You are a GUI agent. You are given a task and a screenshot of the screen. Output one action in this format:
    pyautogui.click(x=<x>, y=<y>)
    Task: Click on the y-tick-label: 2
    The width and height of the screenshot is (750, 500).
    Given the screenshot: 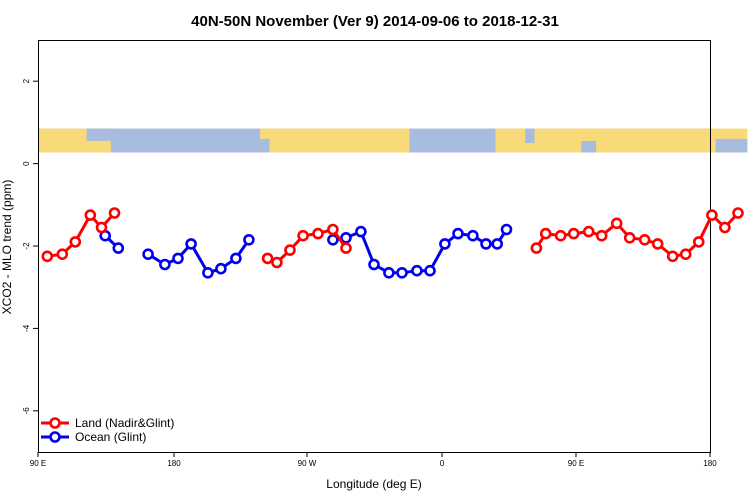 What is the action you would take?
    pyautogui.click(x=26, y=80)
    